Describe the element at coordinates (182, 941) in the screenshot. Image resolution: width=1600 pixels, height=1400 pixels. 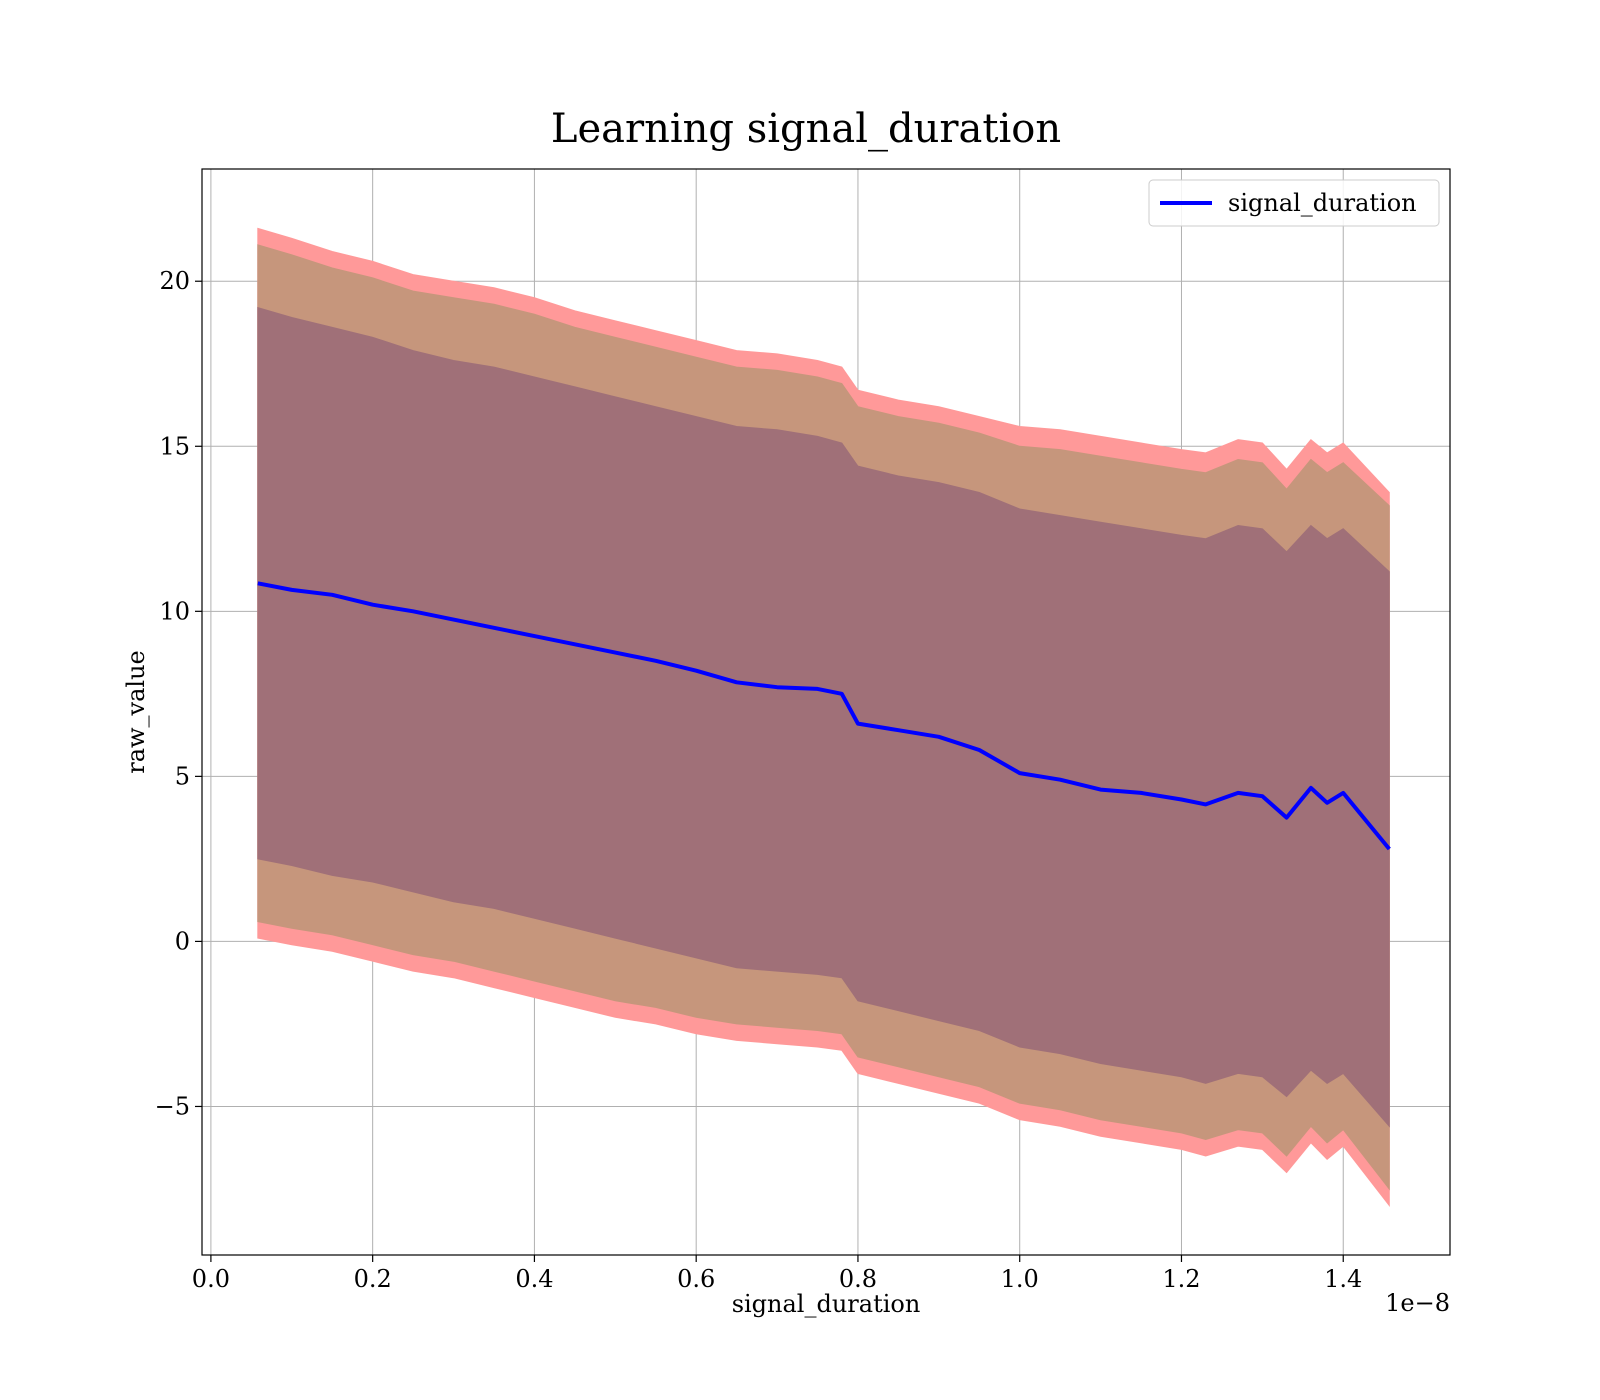
I see `y-tick-label-1: 0` at that location.